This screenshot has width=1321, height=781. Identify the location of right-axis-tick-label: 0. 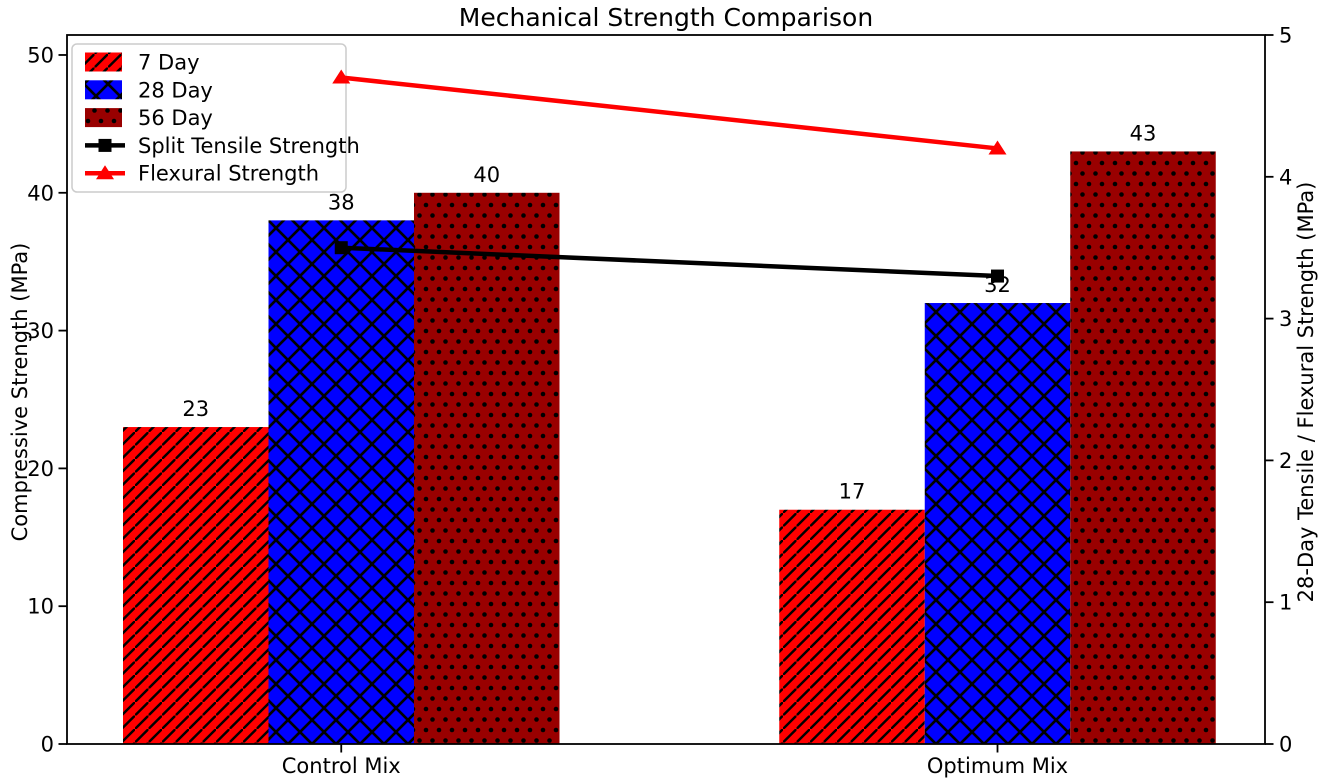
(1285, 745).